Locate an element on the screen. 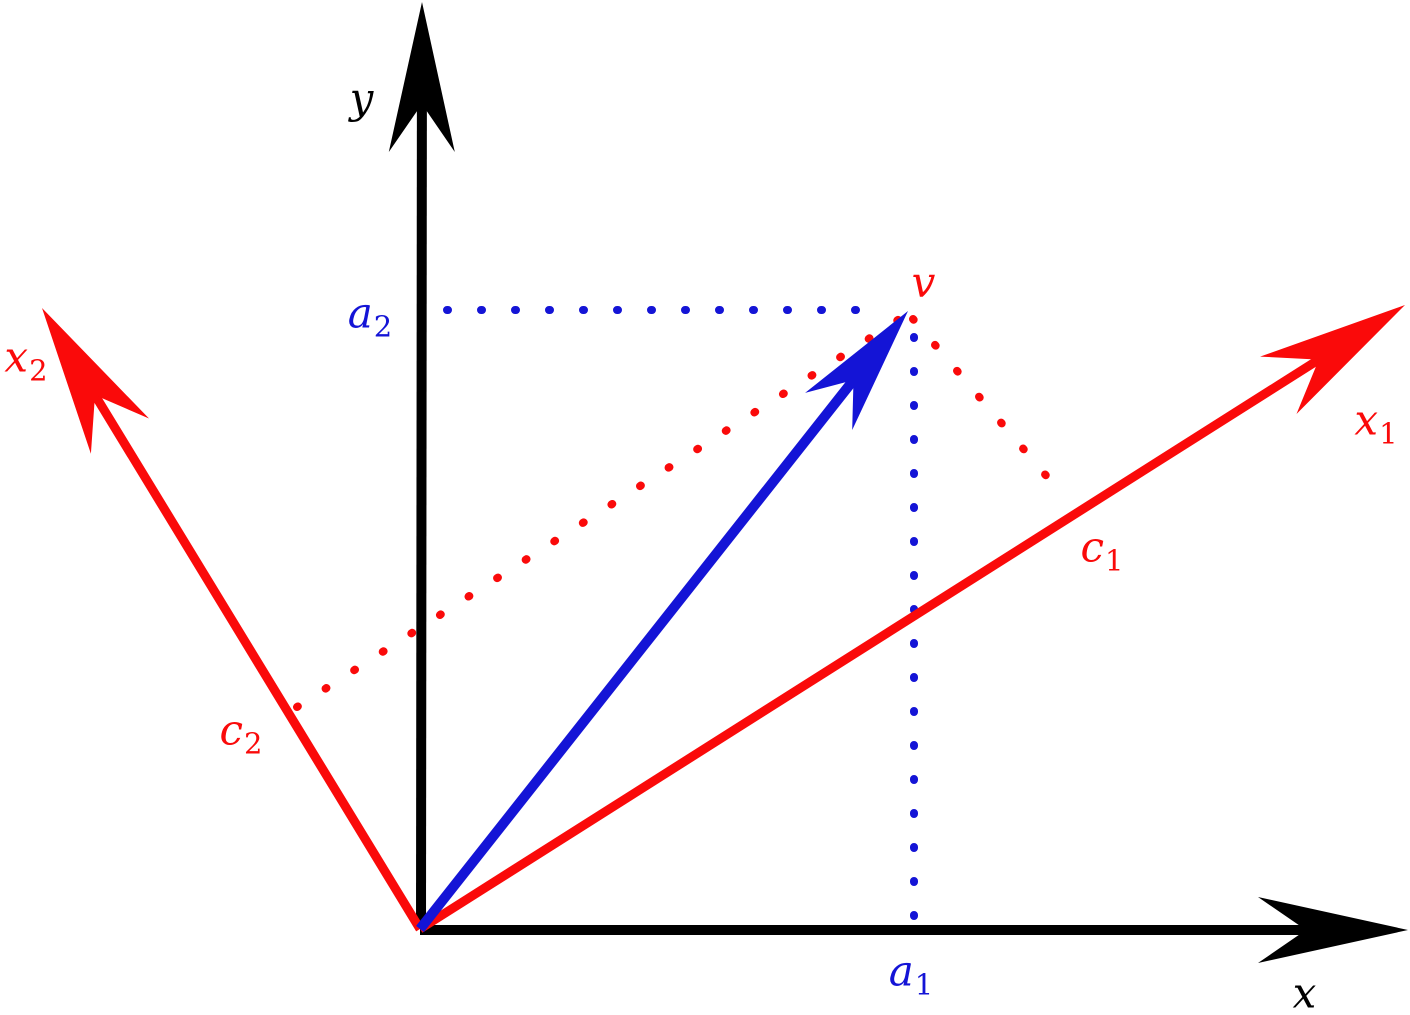 The width and height of the screenshot is (1410, 1015). y-axis-label: y is located at coordinates (362, 102).